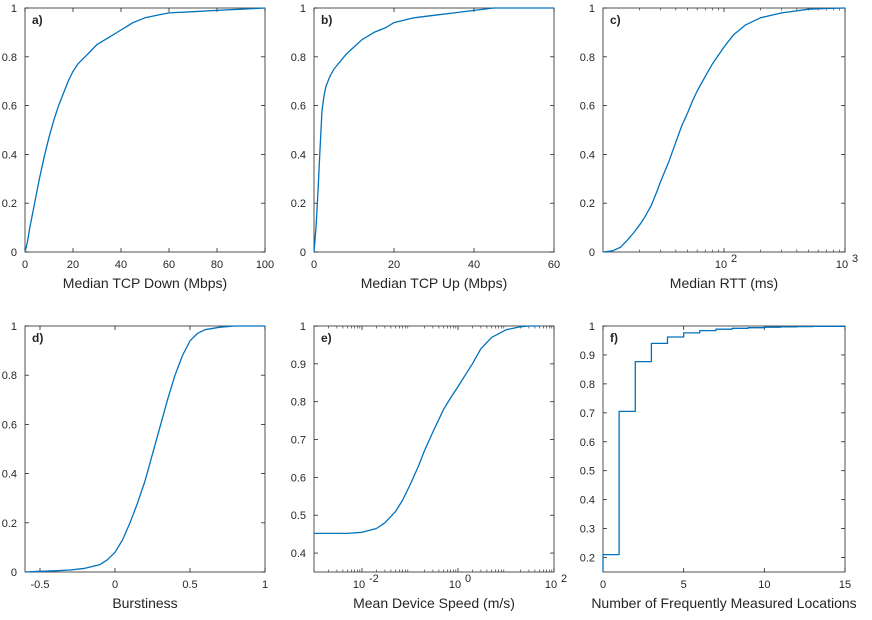  Describe the element at coordinates (265, 585) in the screenshot. I see `x-tick-label: 1` at that location.